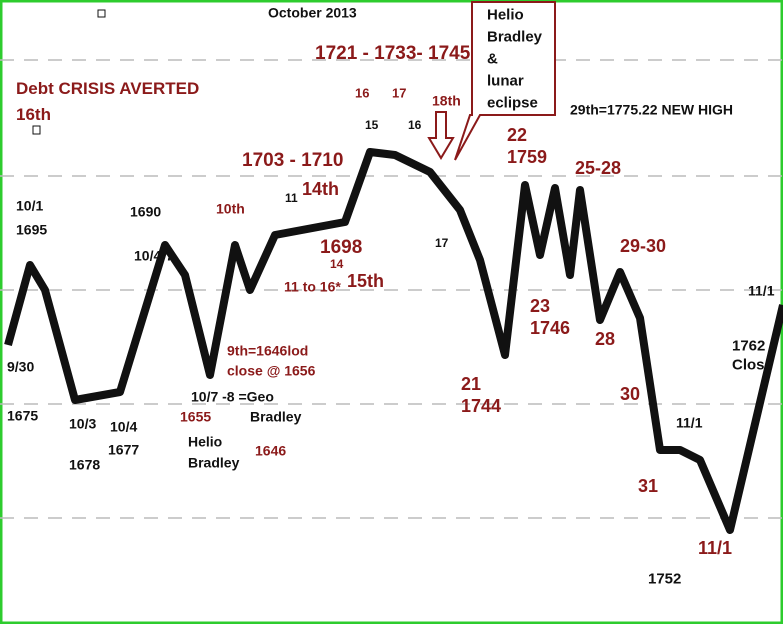 The image size is (783, 624). I want to click on callout-line: &, so click(492, 58).